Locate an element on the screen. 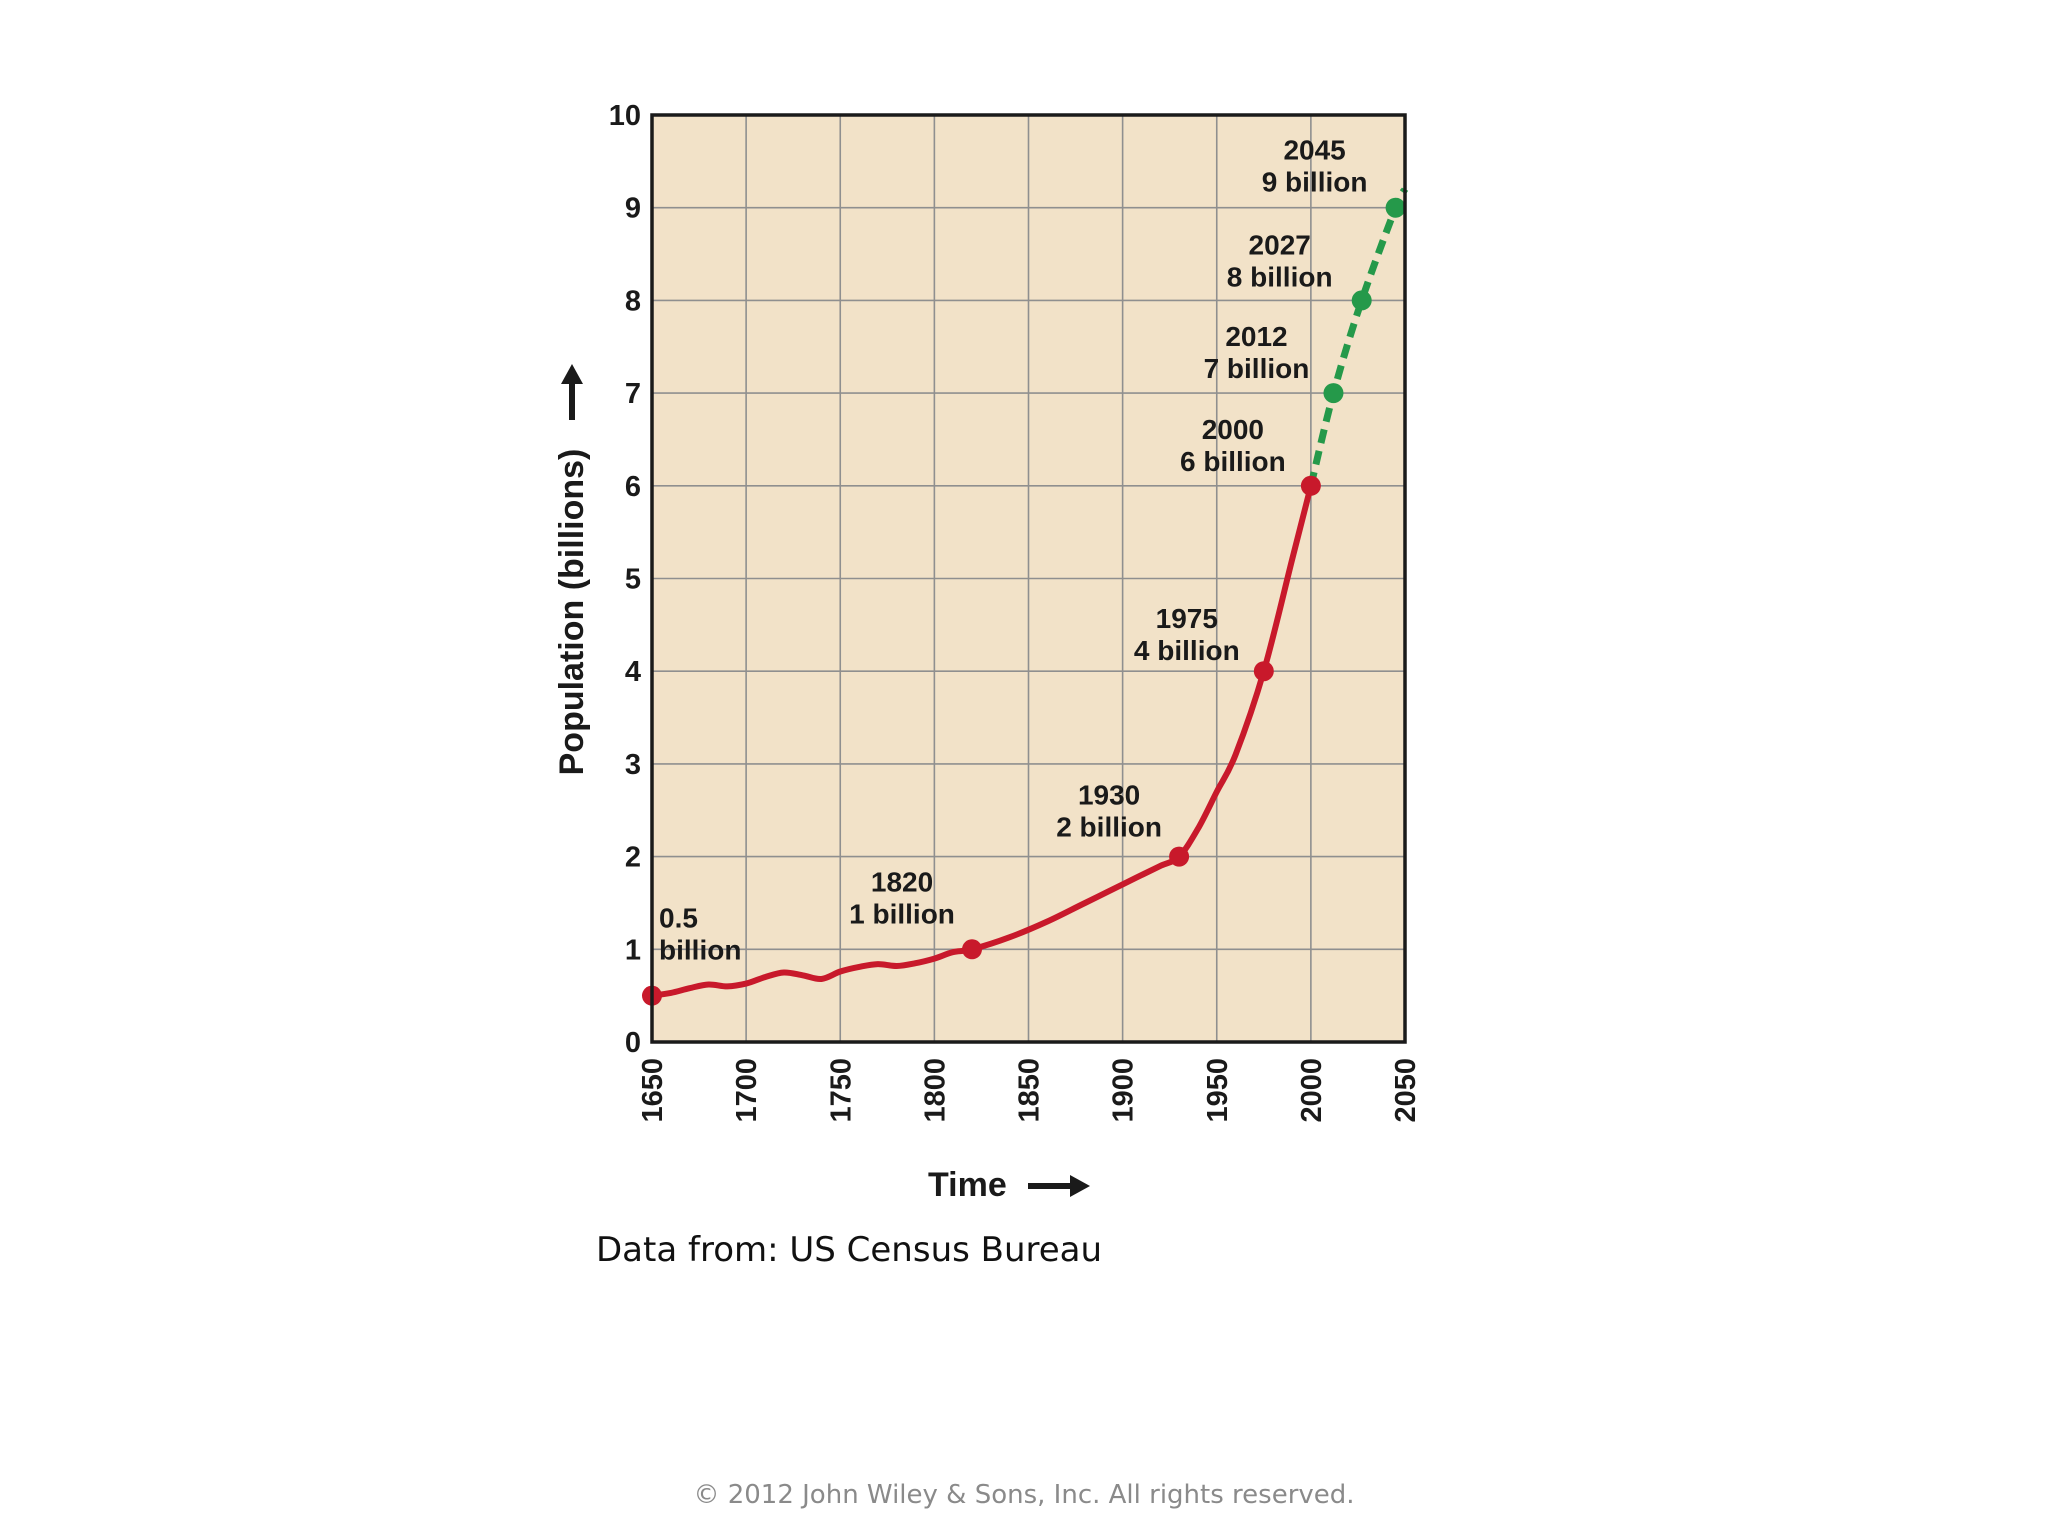 The height and width of the screenshot is (1536, 2048). x-tick-label: 1900 is located at coordinates (1124, 1090).